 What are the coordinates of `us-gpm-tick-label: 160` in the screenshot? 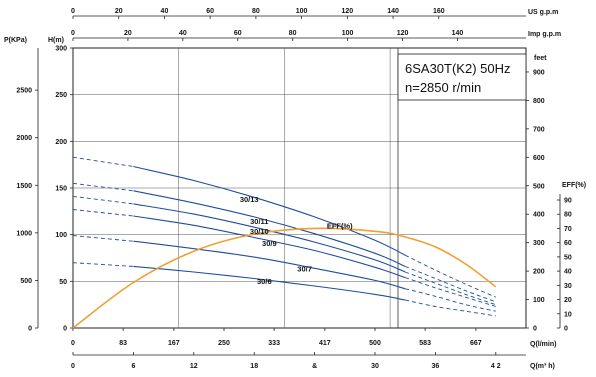 It's located at (439, 11).